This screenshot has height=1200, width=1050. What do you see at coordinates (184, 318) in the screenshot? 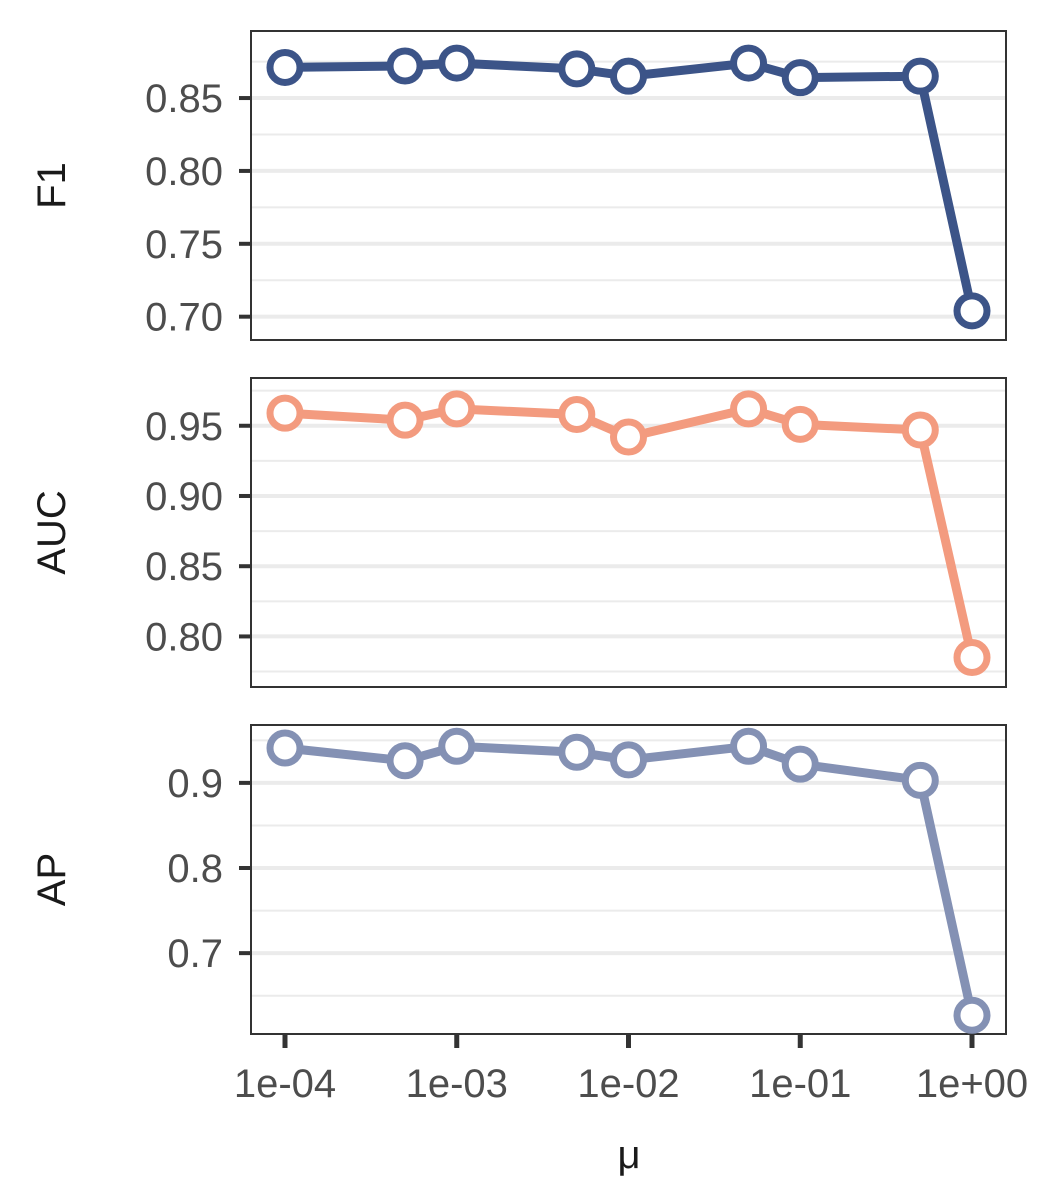
I see `y-tick-label: 0.70` at bounding box center [184, 318].